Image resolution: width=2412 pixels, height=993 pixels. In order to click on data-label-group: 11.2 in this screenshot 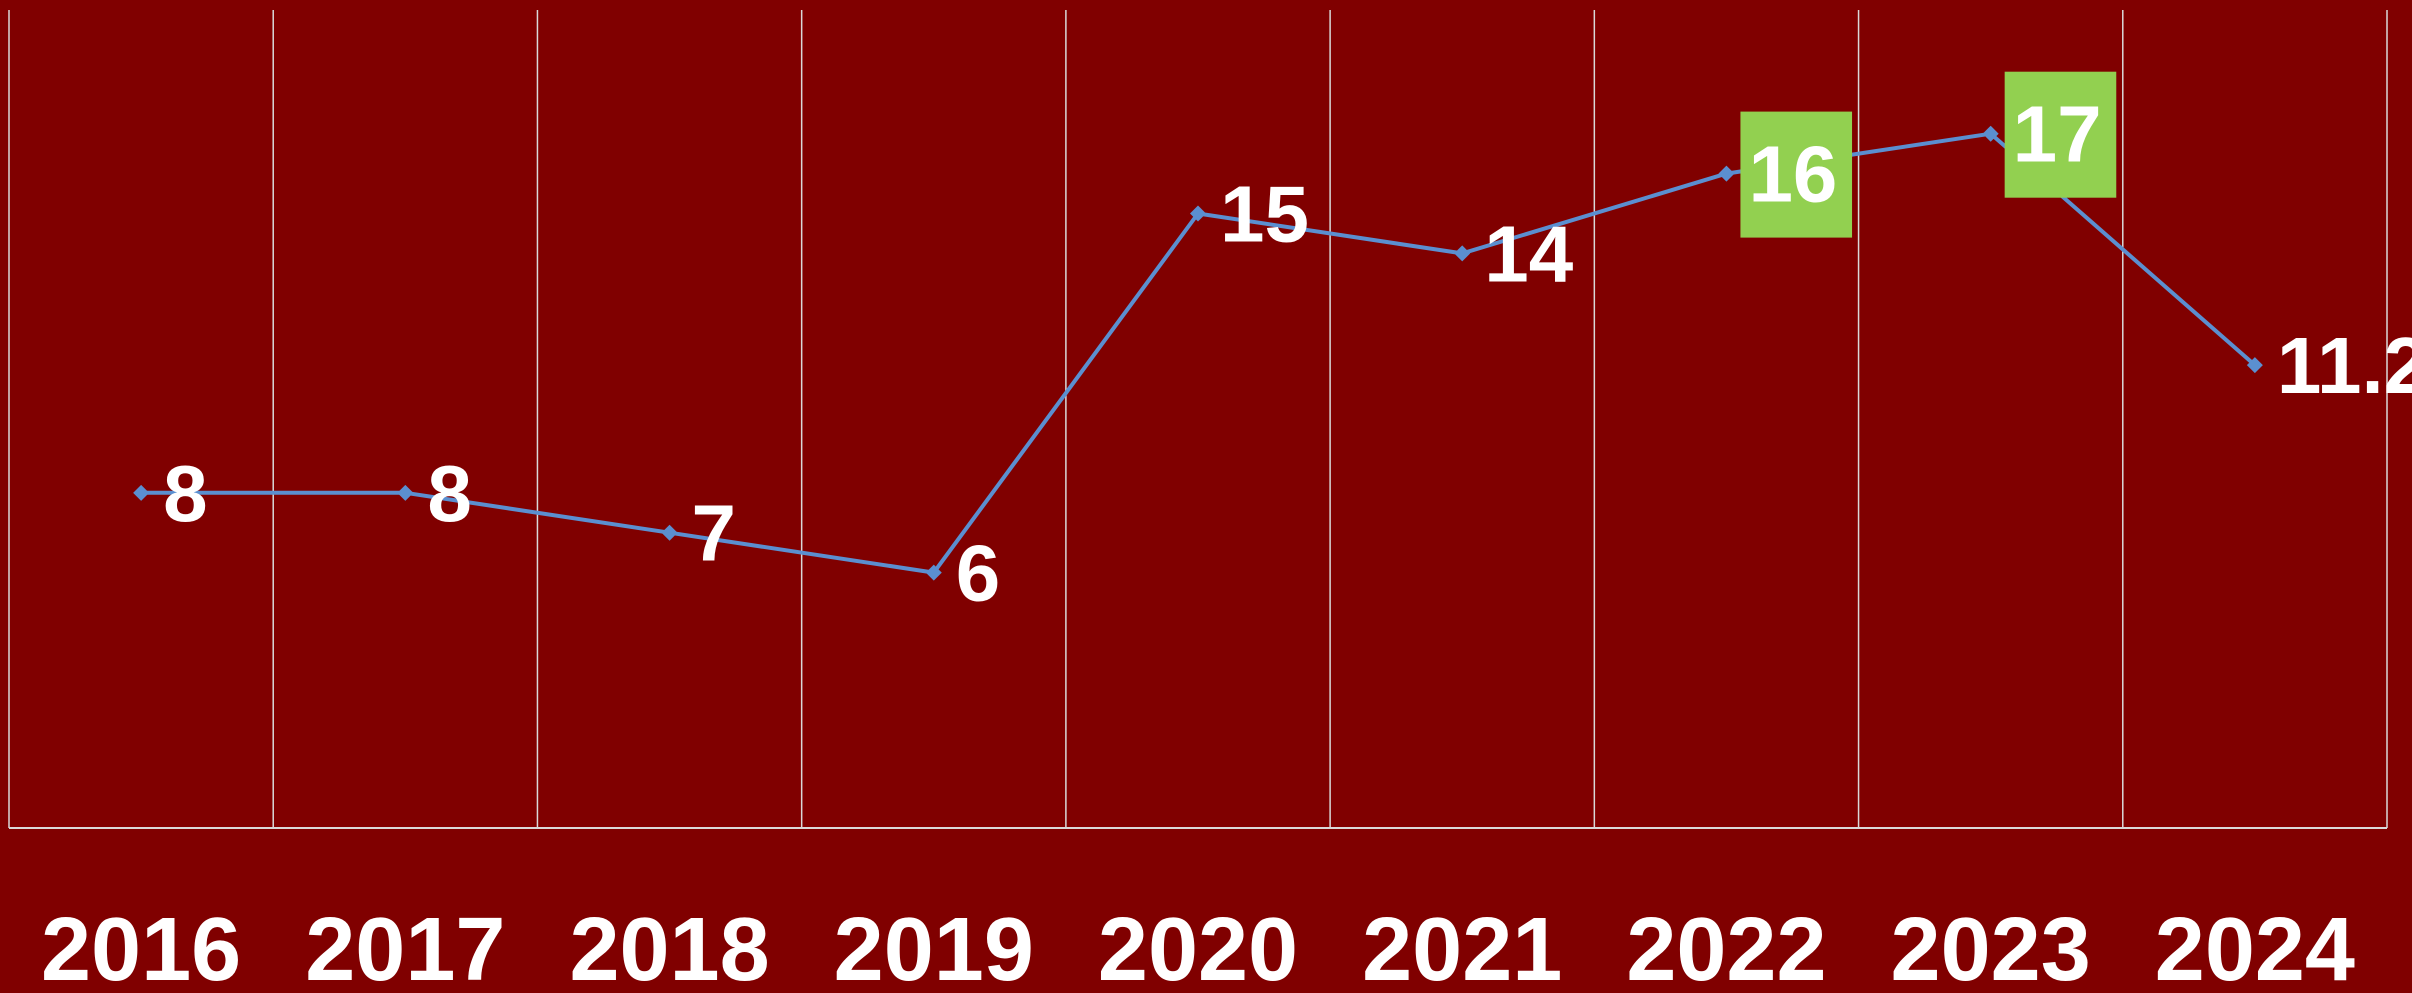, I will do `click(2344, 365)`.